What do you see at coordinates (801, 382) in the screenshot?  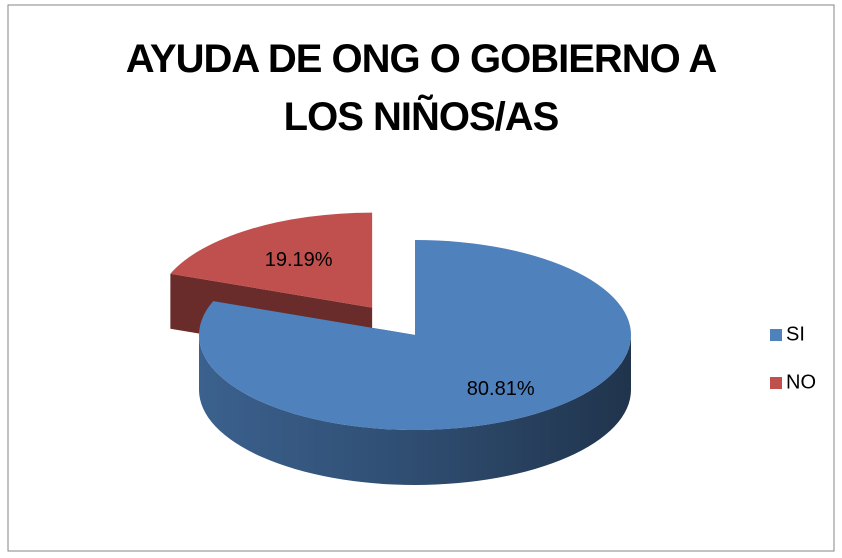 I see `legend-label: NO` at bounding box center [801, 382].